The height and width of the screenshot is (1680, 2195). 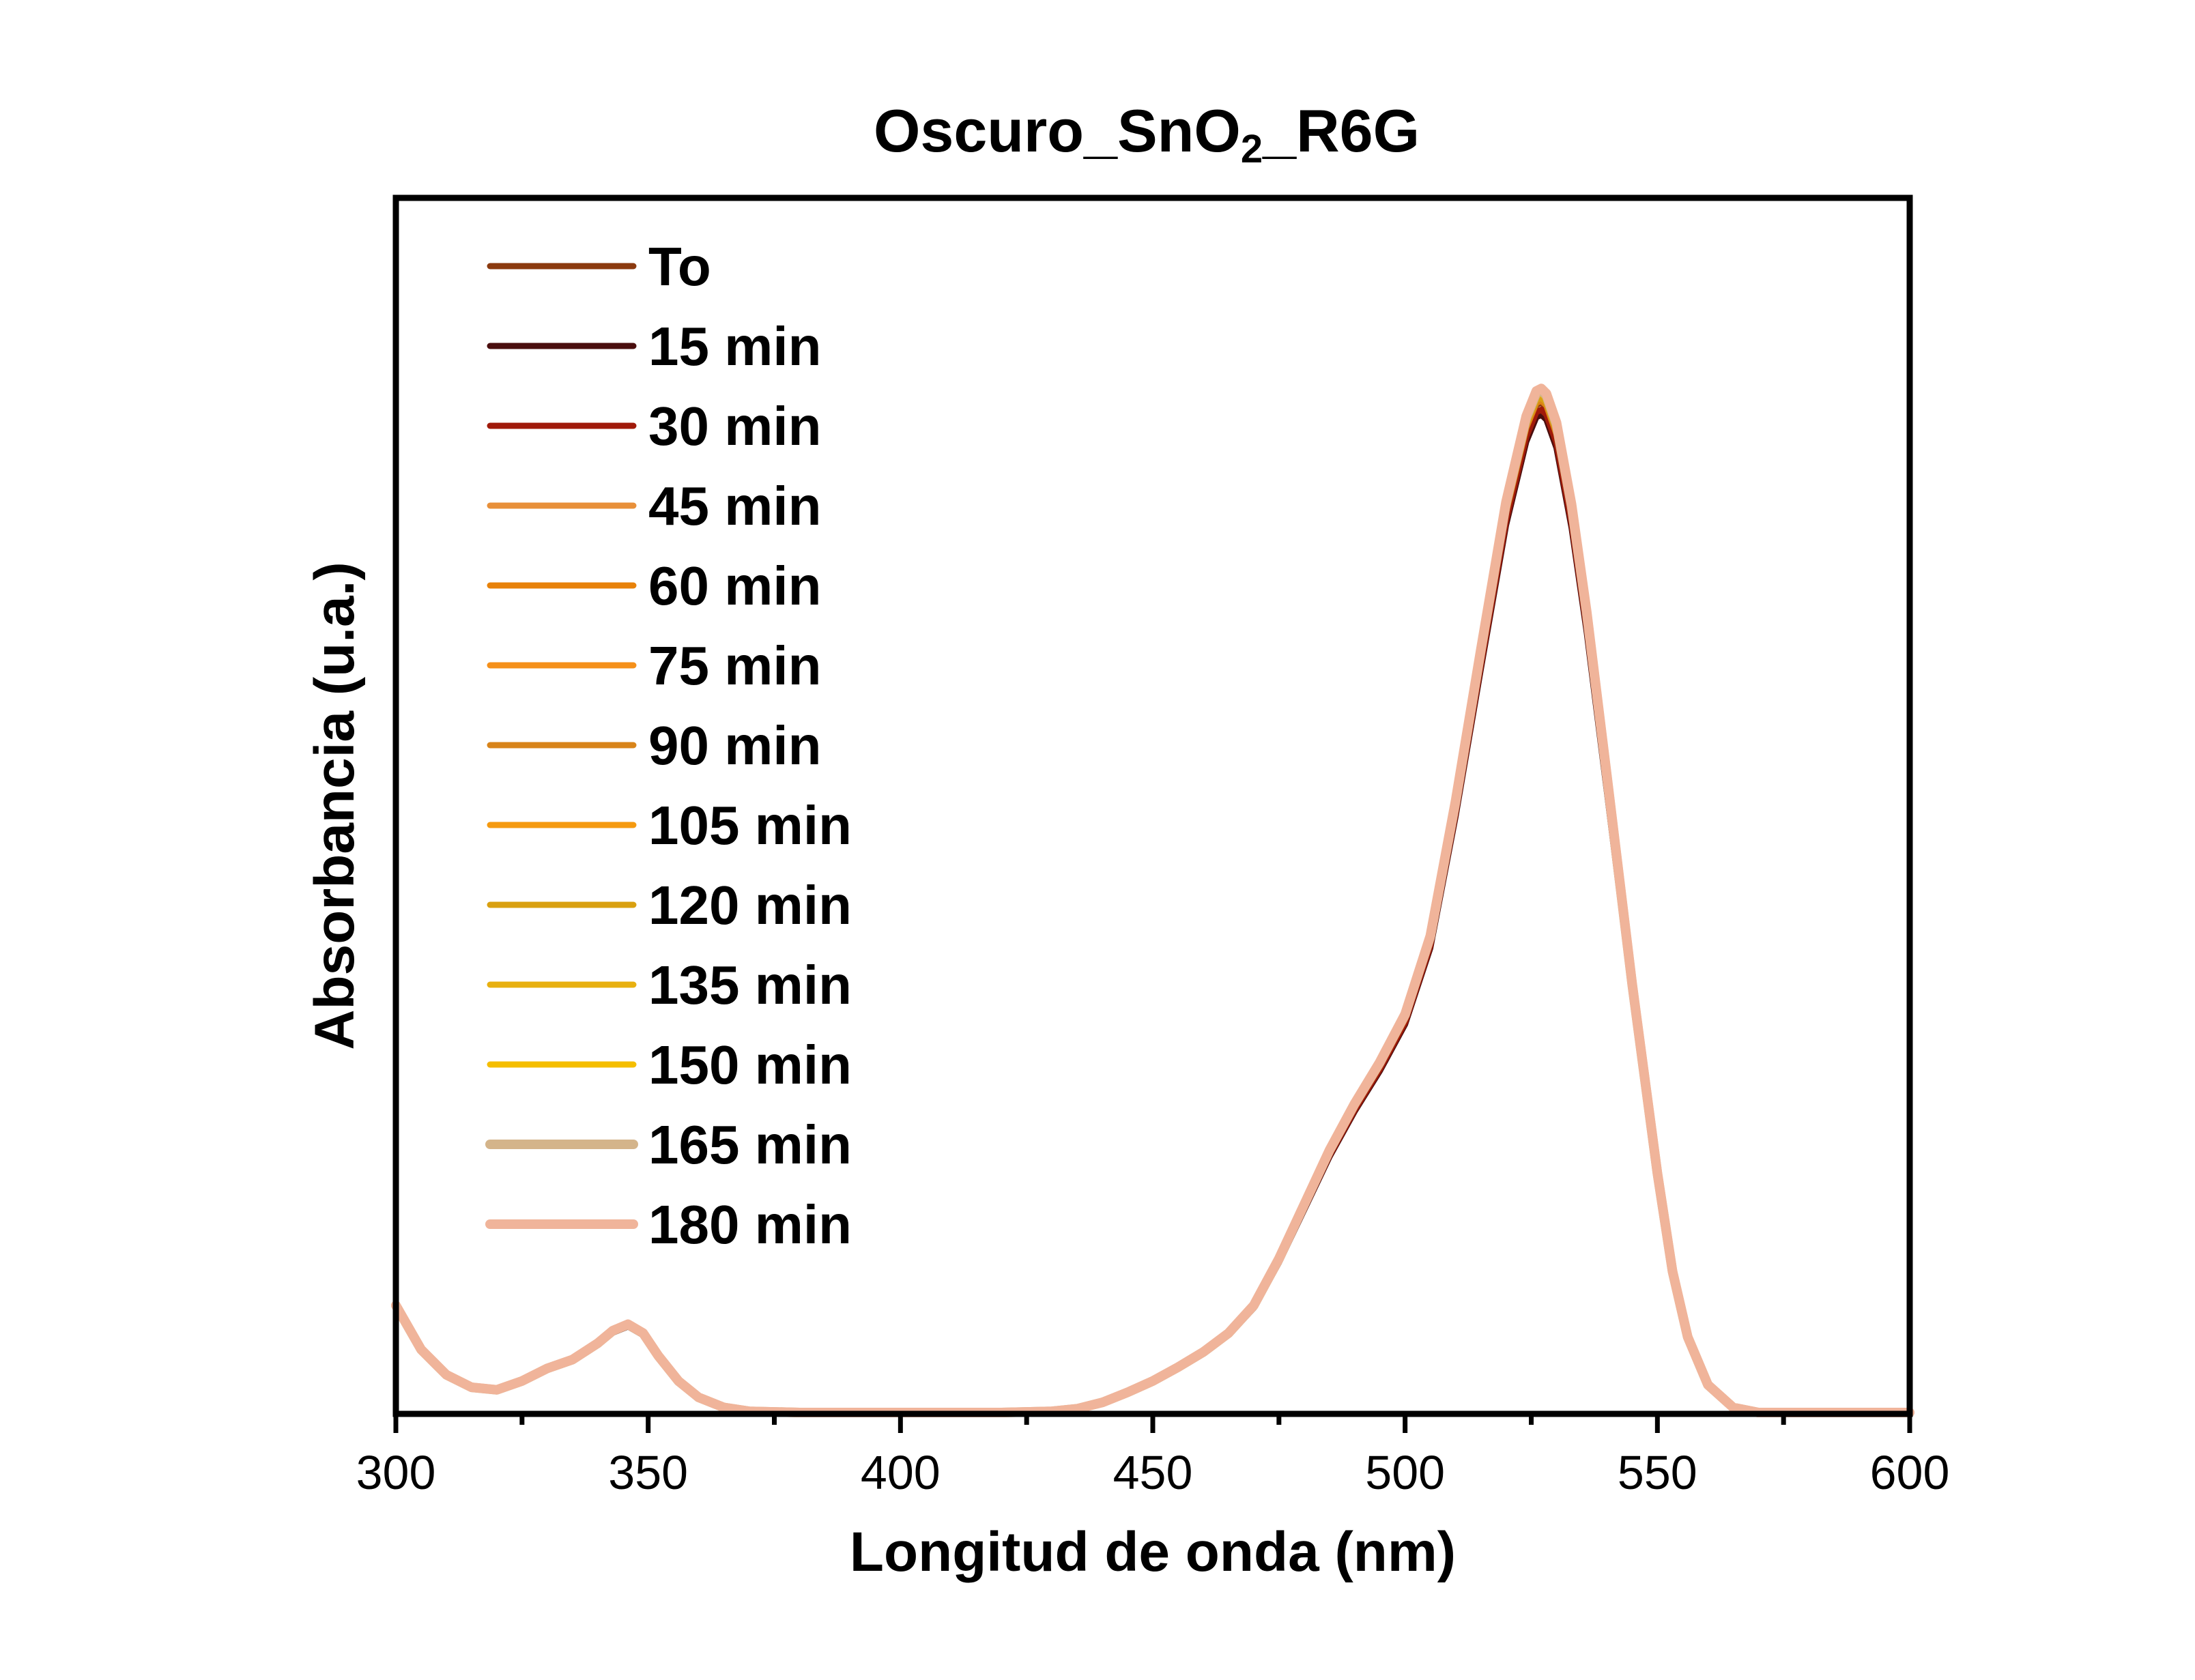 I want to click on legend-label: 135 min, so click(x=750, y=985).